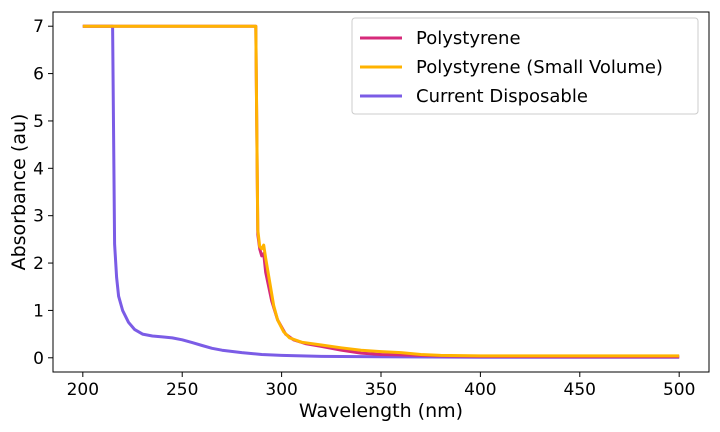 The height and width of the screenshot is (432, 720). I want to click on y-tick-label: 2, so click(38, 264).